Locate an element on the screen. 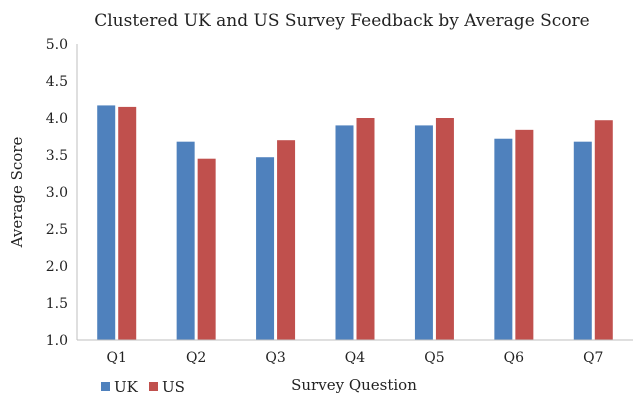 The width and height of the screenshot is (643, 402). x-axis-ticks: Q1 Q2 Q3 Q4 Q5 Q6 Q7 is located at coordinates (355, 358).